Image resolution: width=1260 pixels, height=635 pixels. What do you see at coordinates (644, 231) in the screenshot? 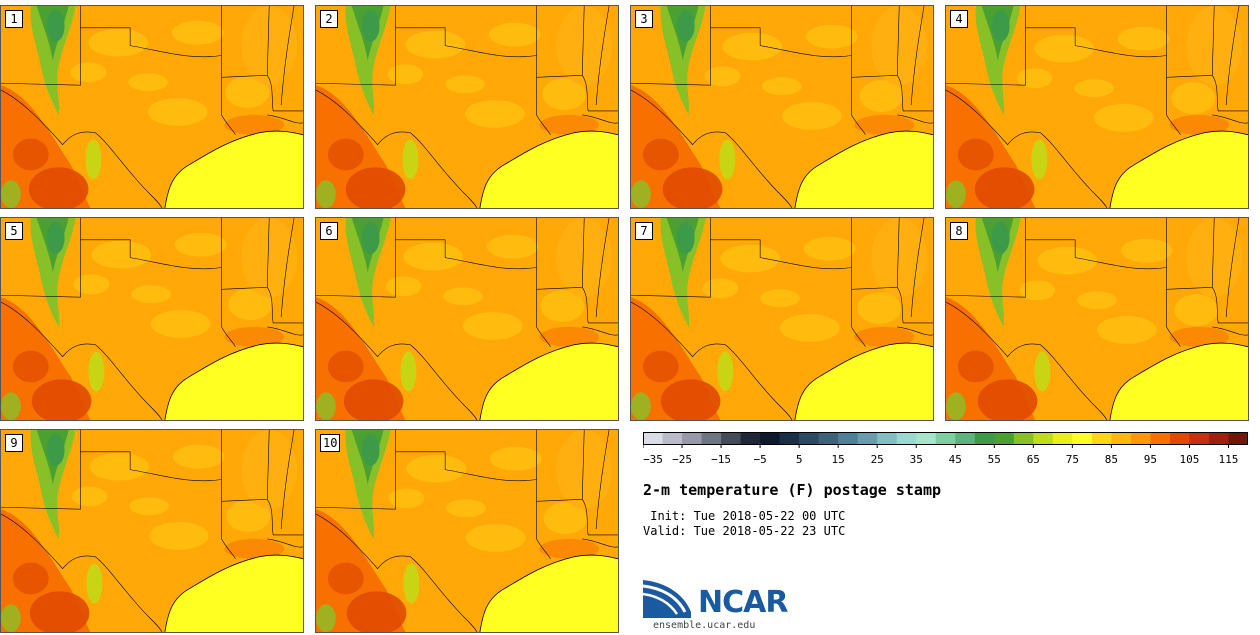
I see `member-label: 7` at bounding box center [644, 231].